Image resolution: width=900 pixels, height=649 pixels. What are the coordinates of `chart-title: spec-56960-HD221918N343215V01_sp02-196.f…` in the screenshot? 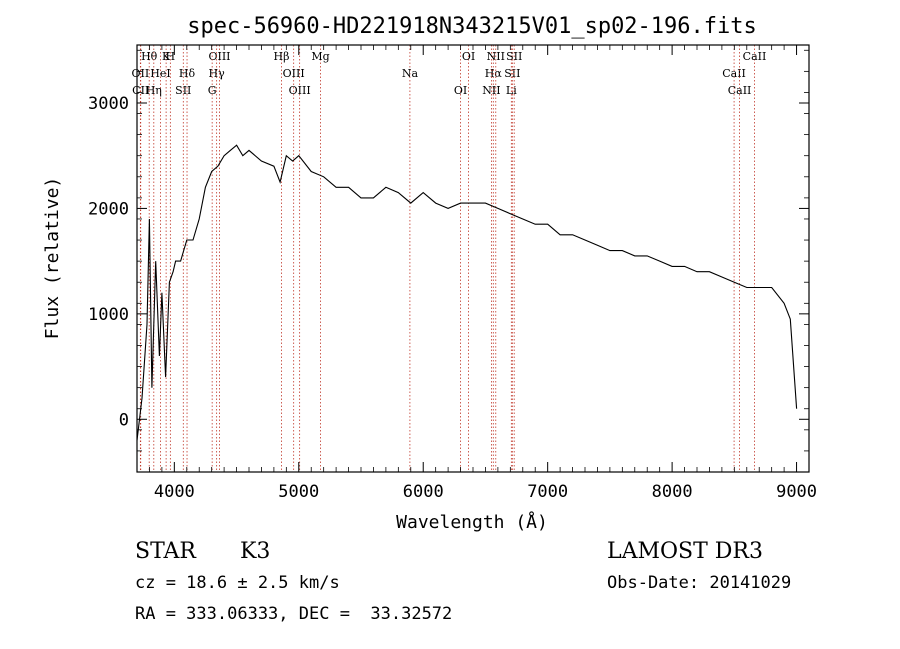 It's located at (472, 26).